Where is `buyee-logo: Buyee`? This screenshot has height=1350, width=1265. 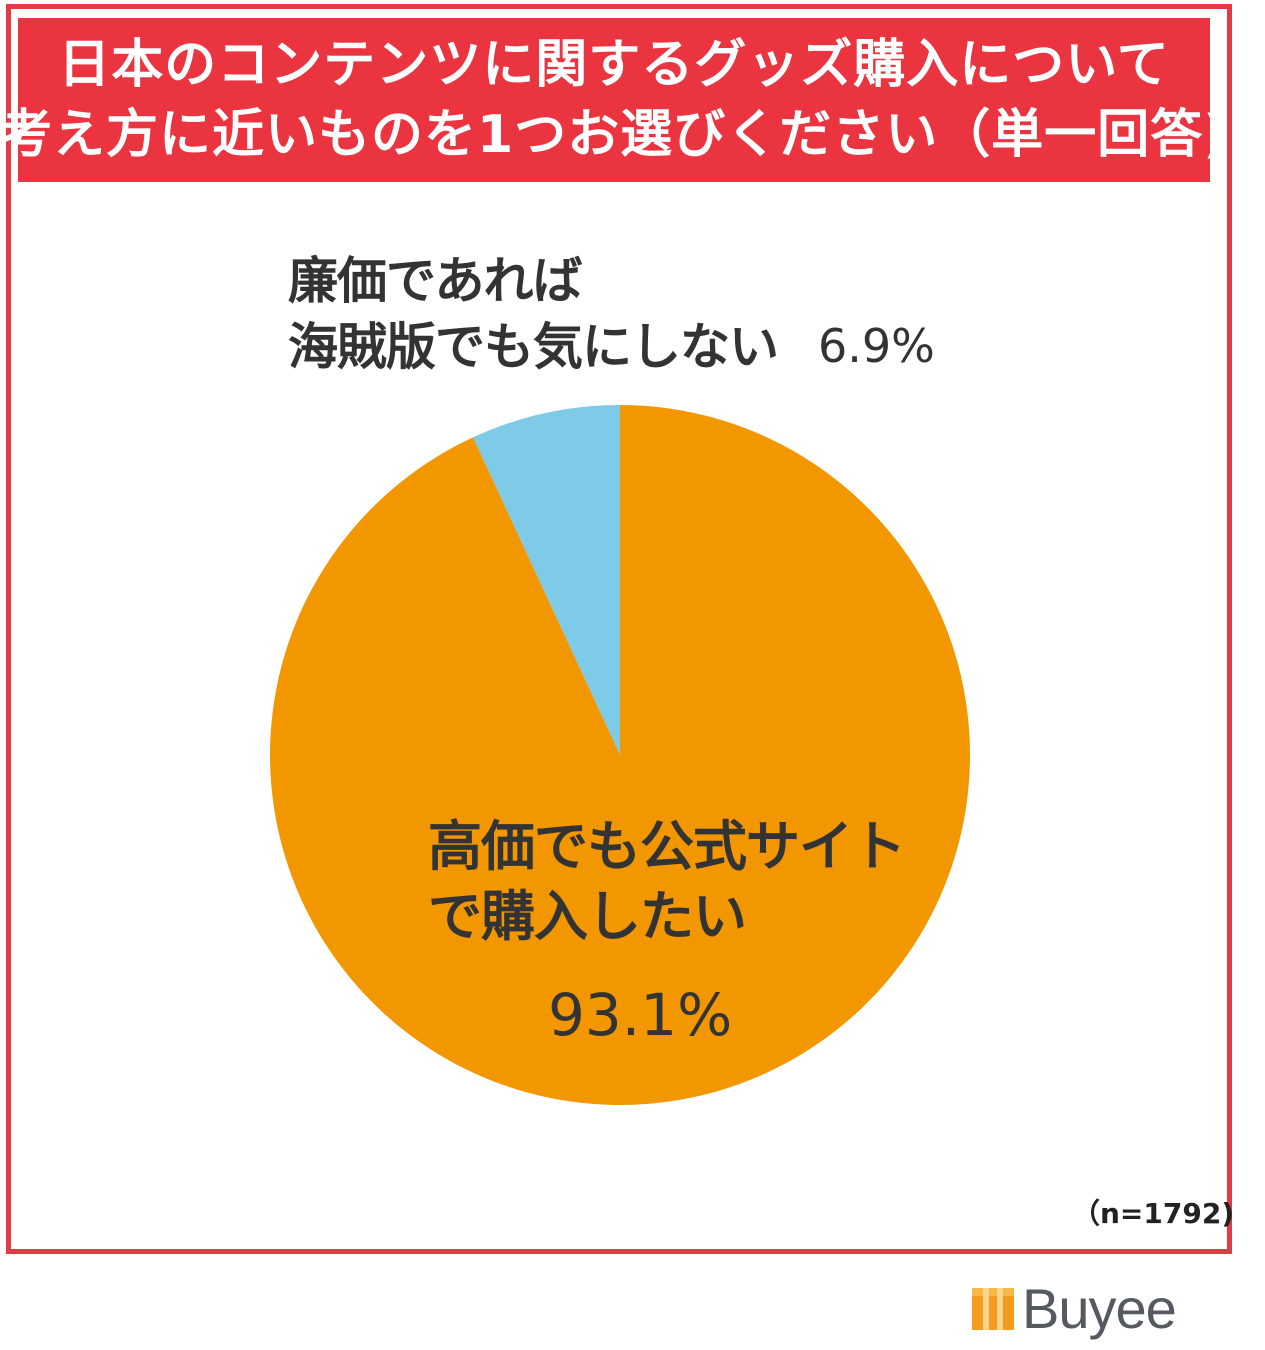
buyee-logo: Buyee is located at coordinates (1073, 1308).